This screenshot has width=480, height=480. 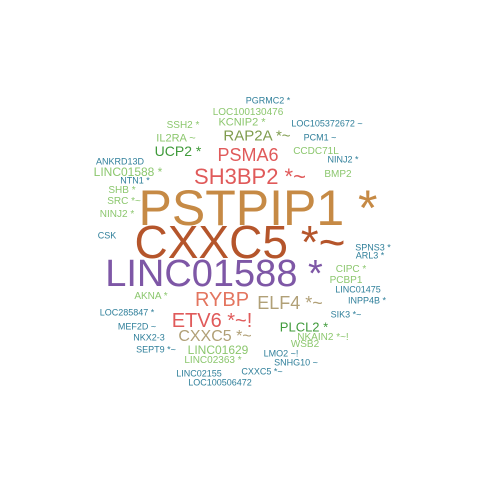 I want to click on cloud-word: NKX2-3, so click(x=149, y=337).